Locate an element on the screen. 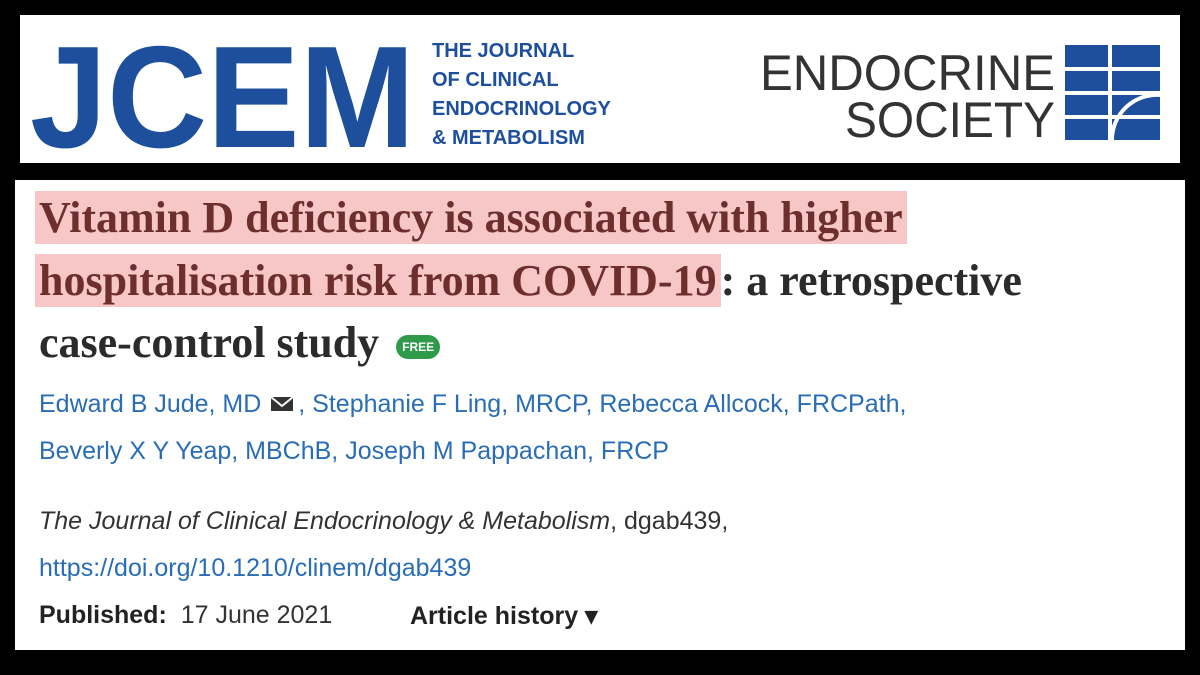 Image resolution: width=1200 pixels, height=675 pixels. free-badge: FREE is located at coordinates (418, 346).